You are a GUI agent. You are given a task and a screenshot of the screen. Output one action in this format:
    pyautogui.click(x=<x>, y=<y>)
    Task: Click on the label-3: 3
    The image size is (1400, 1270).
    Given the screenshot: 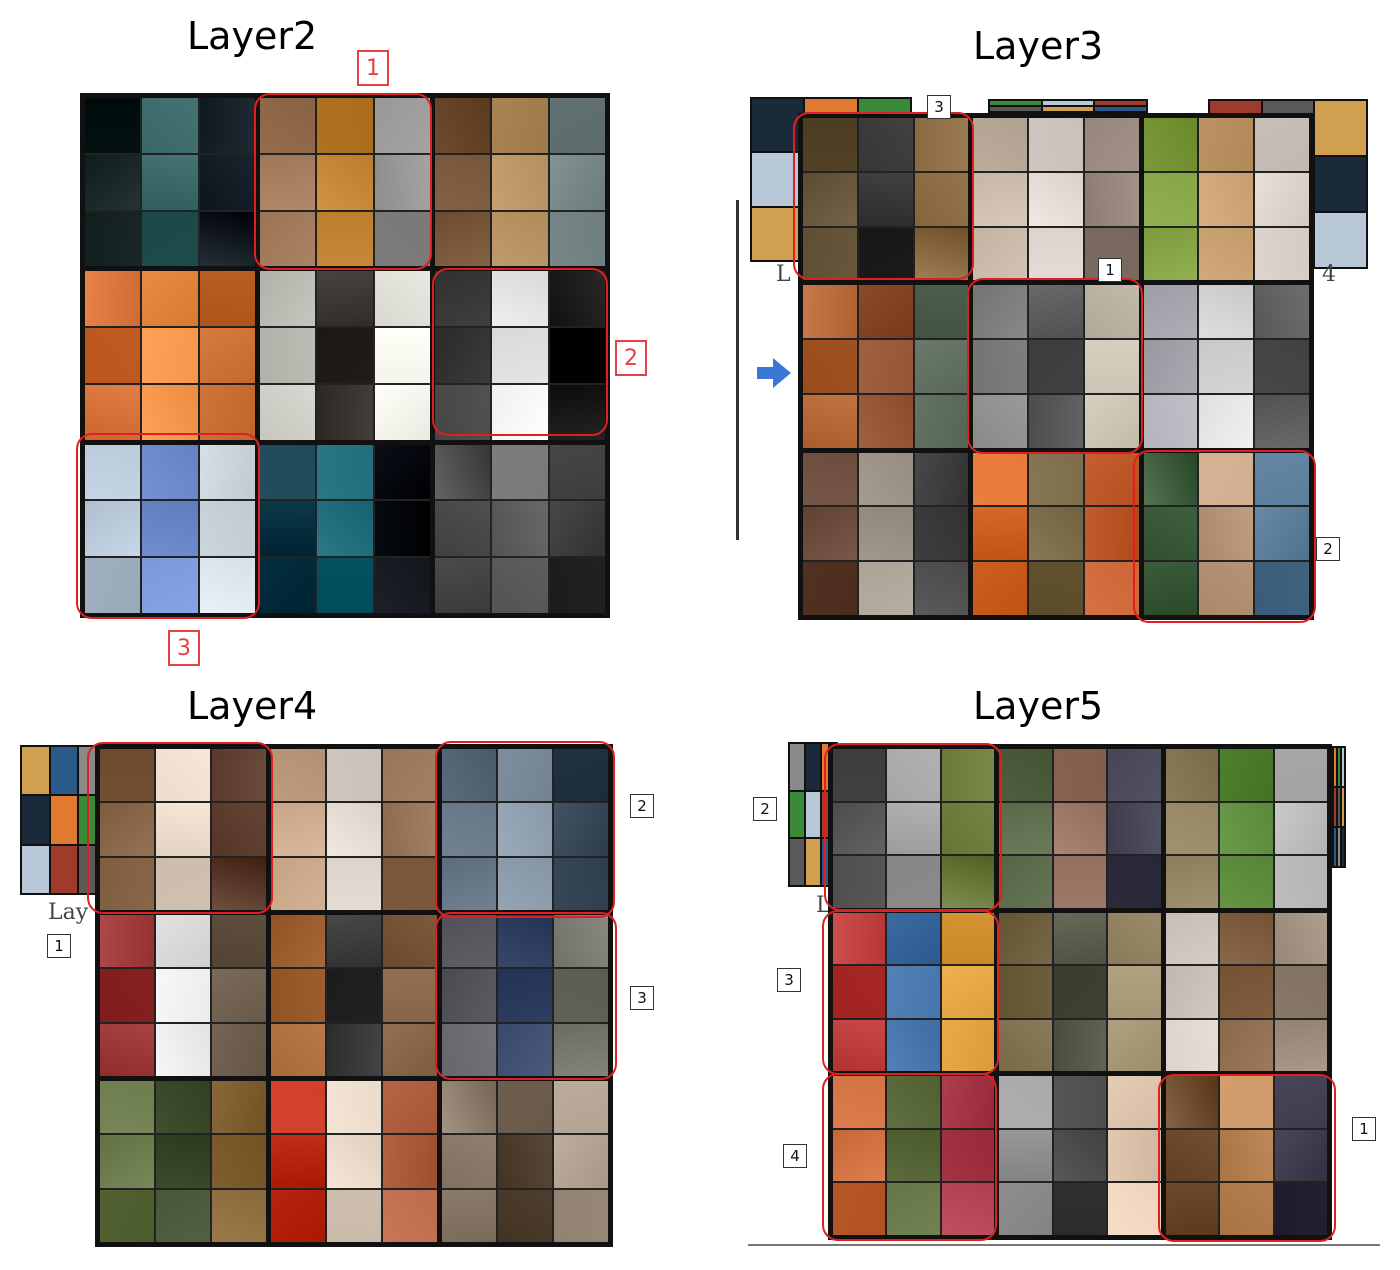 What is the action you would take?
    pyautogui.click(x=939, y=107)
    